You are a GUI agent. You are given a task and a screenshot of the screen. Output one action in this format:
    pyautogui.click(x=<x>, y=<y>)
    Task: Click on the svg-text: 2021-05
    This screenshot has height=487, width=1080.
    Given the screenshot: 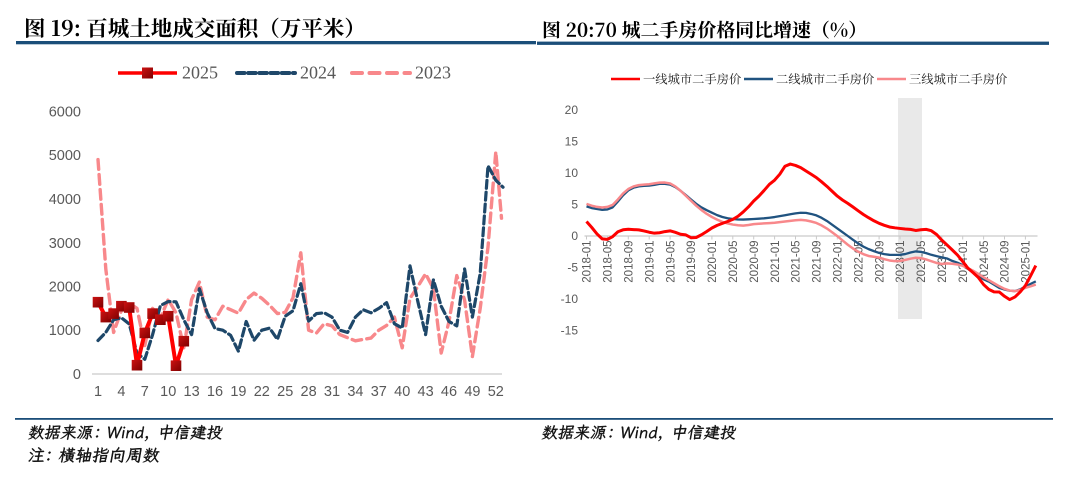 What is the action you would take?
    pyautogui.click(x=797, y=262)
    